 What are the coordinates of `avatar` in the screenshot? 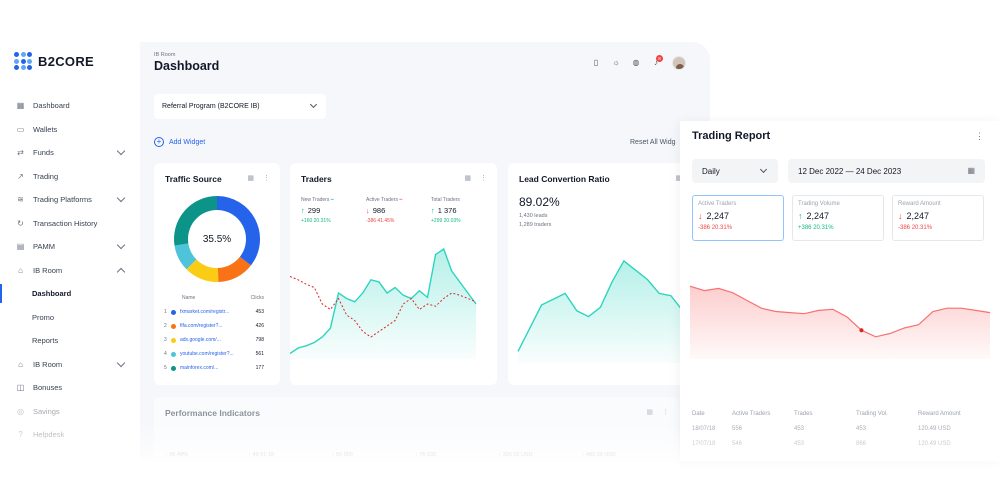 It's located at (679, 63).